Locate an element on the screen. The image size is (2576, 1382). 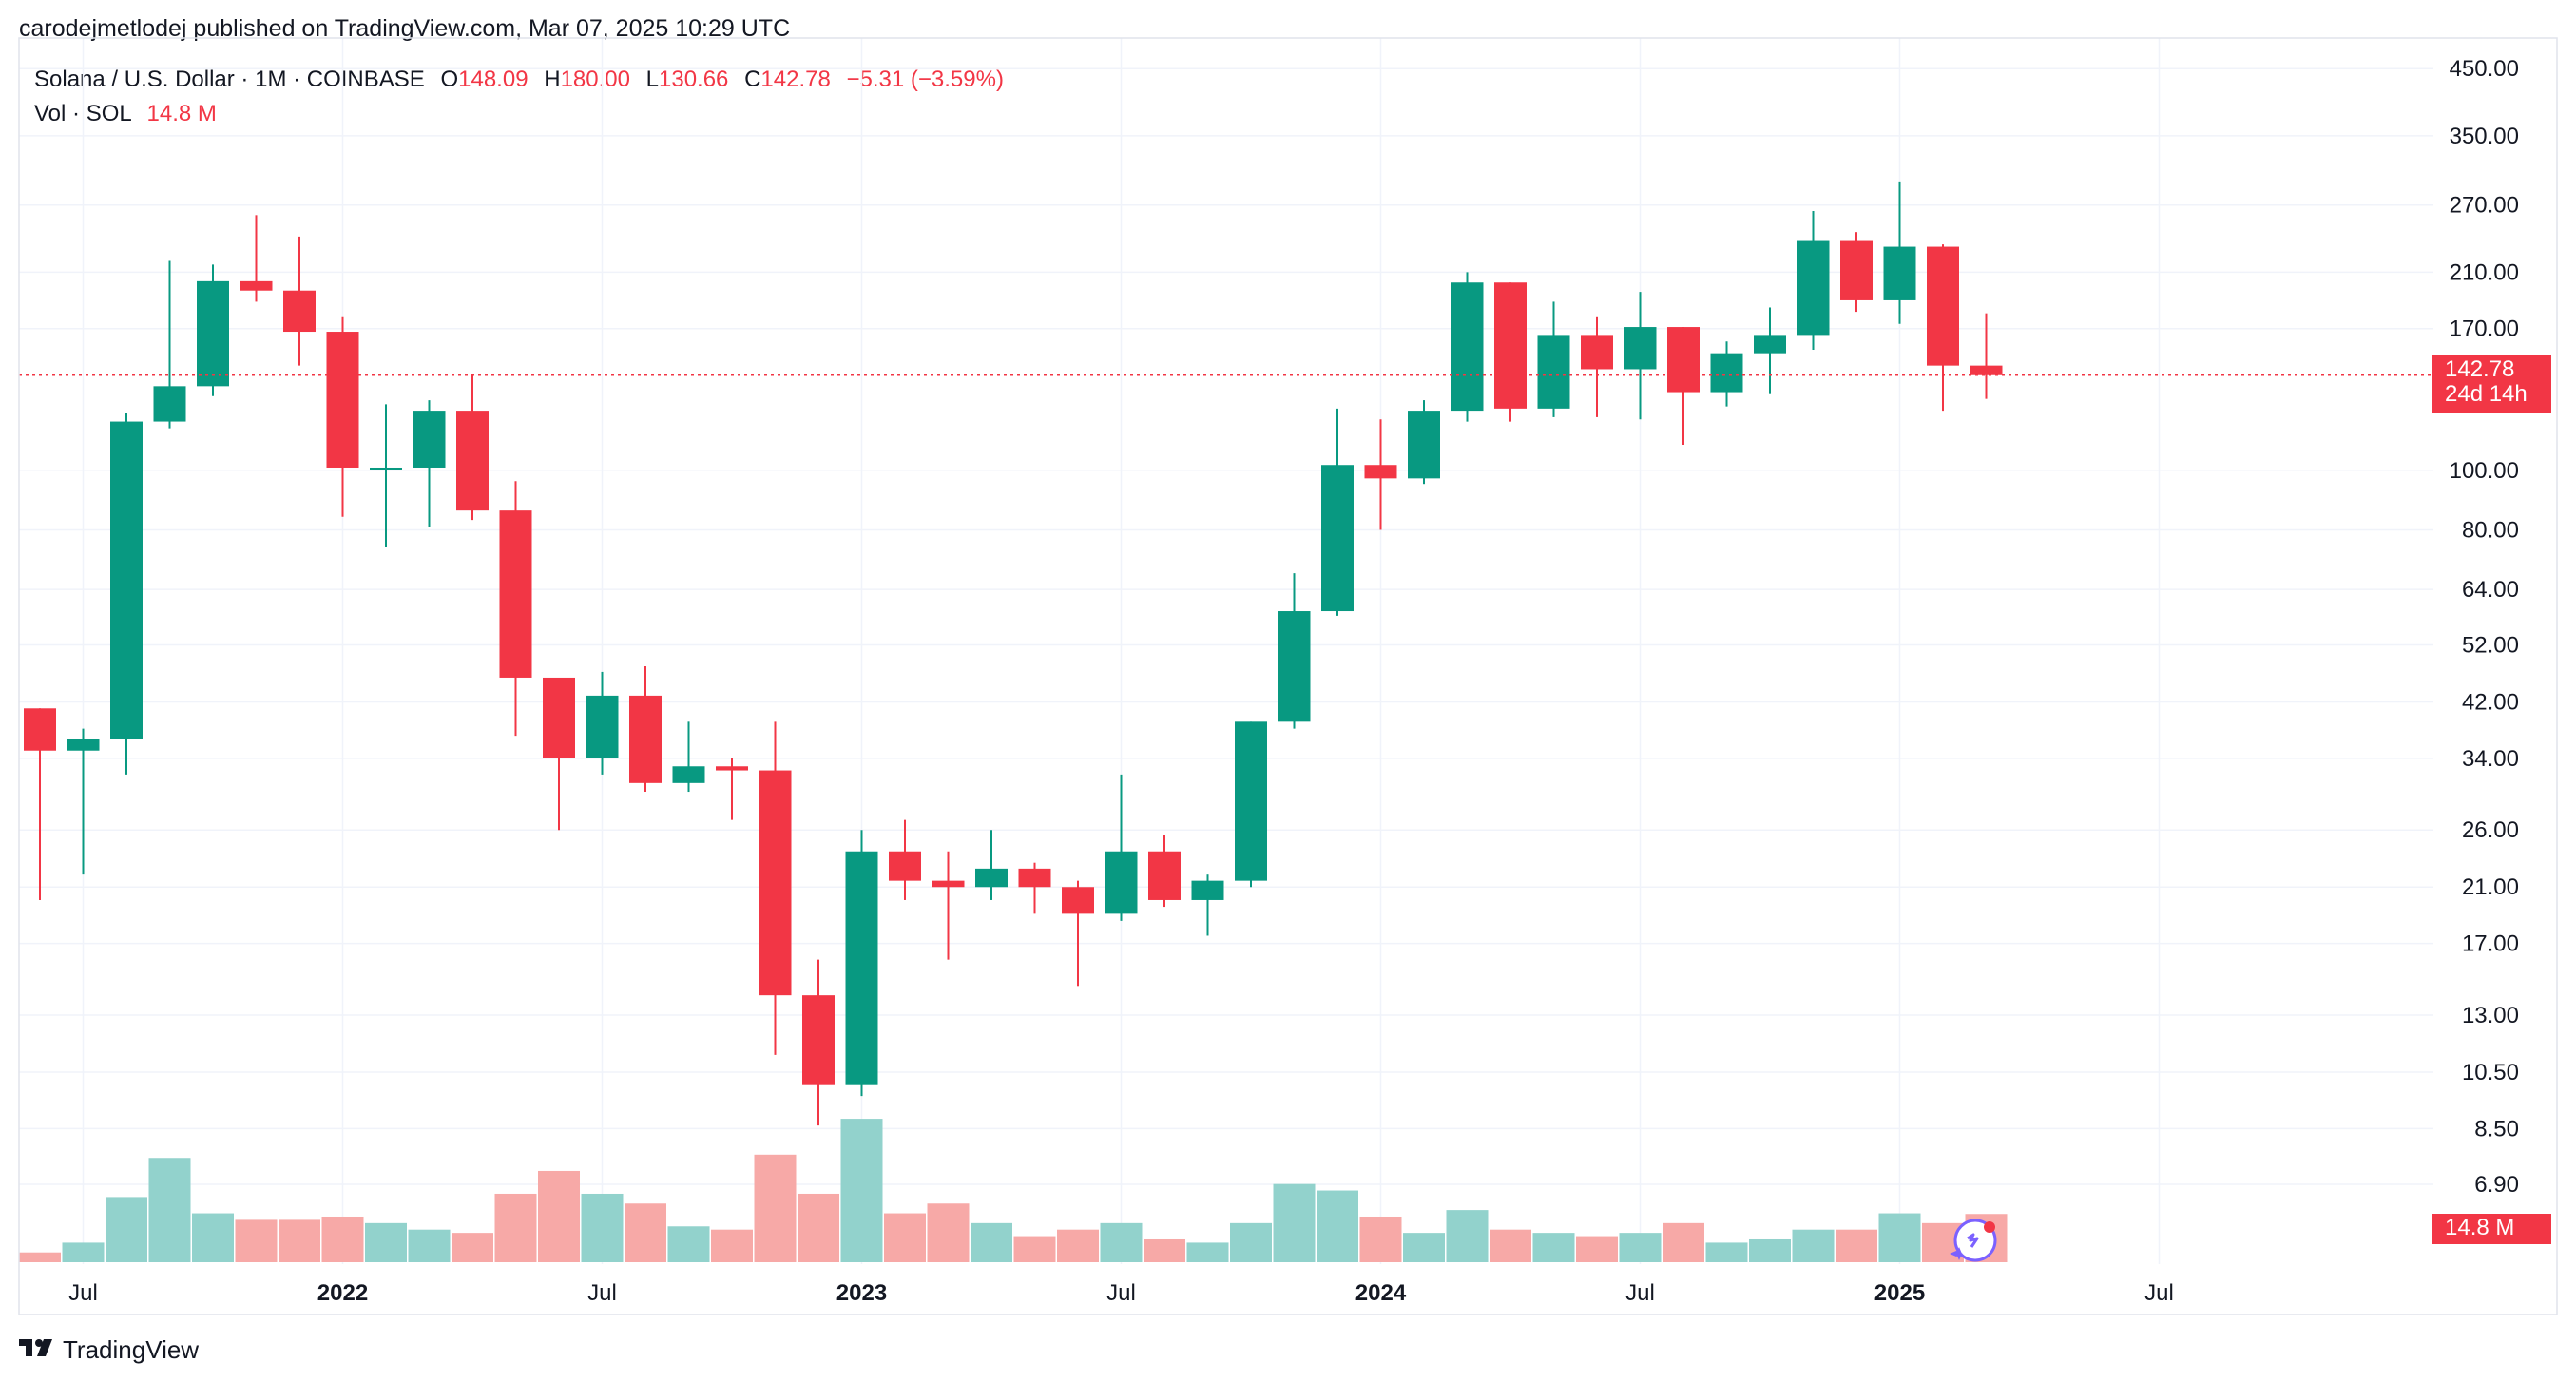
price-tick-label: 210.00 is located at coordinates (2484, 272).